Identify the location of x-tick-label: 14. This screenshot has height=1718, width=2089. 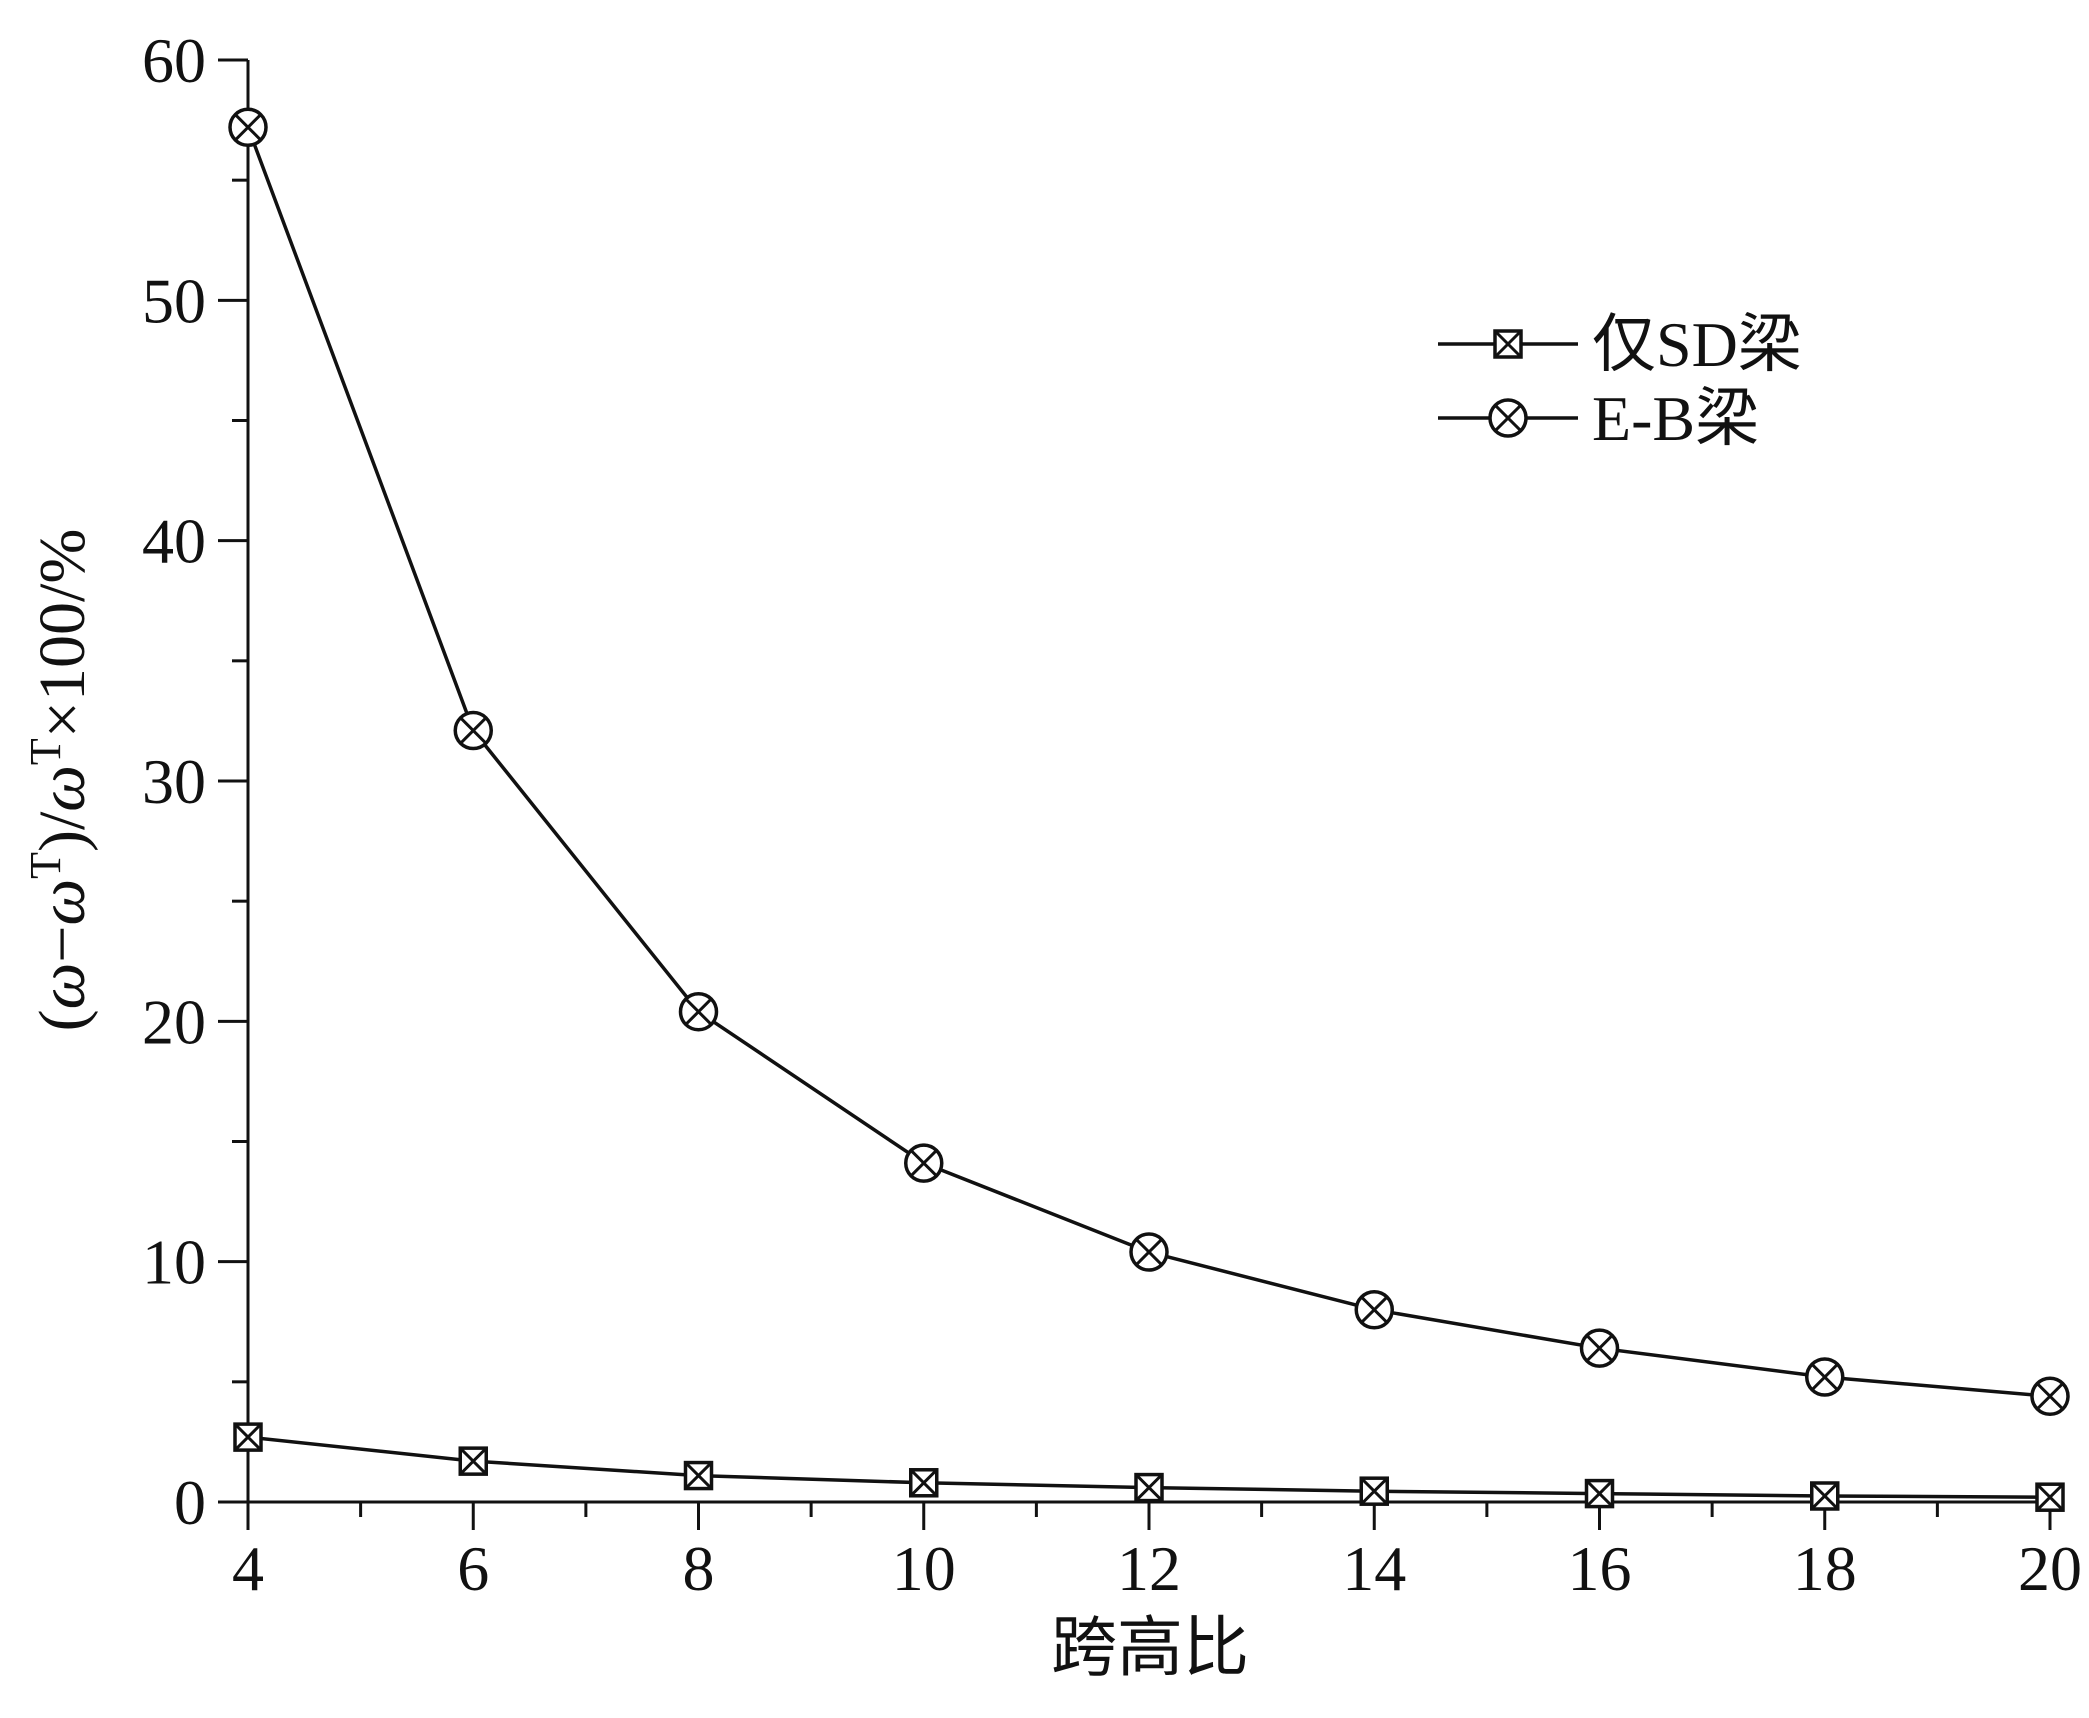
(1374, 1568).